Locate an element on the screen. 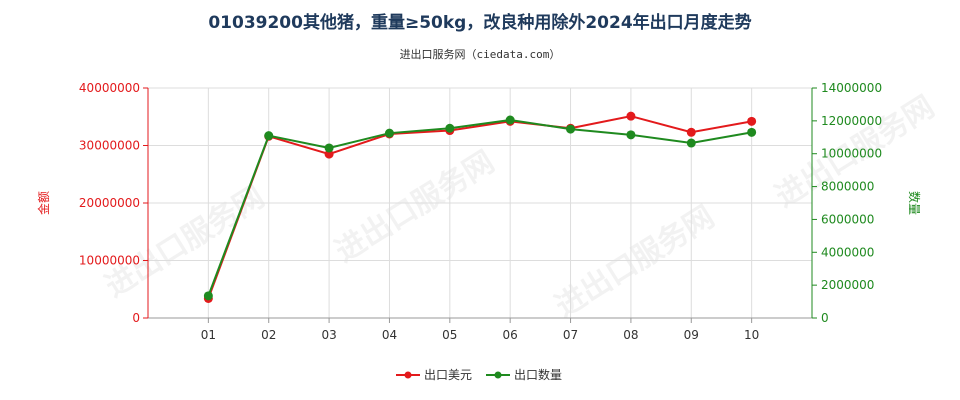 This screenshot has height=400, width=960. y-tick-label-right: 4000000 is located at coordinates (847, 252).